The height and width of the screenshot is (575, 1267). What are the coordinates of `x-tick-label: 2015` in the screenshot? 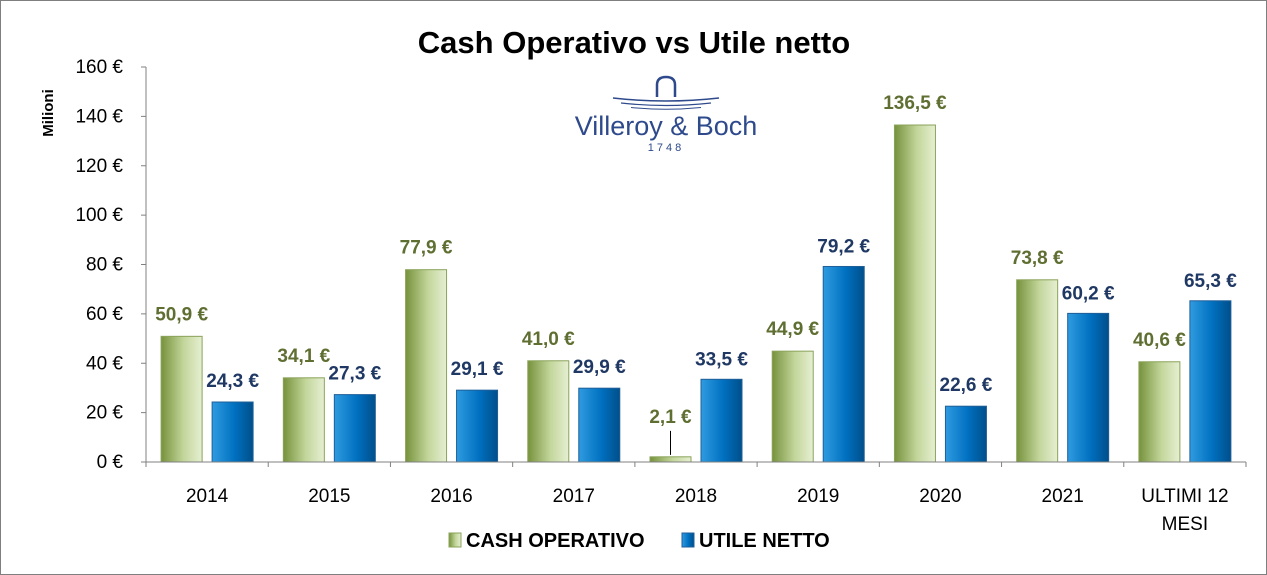 It's located at (329, 496).